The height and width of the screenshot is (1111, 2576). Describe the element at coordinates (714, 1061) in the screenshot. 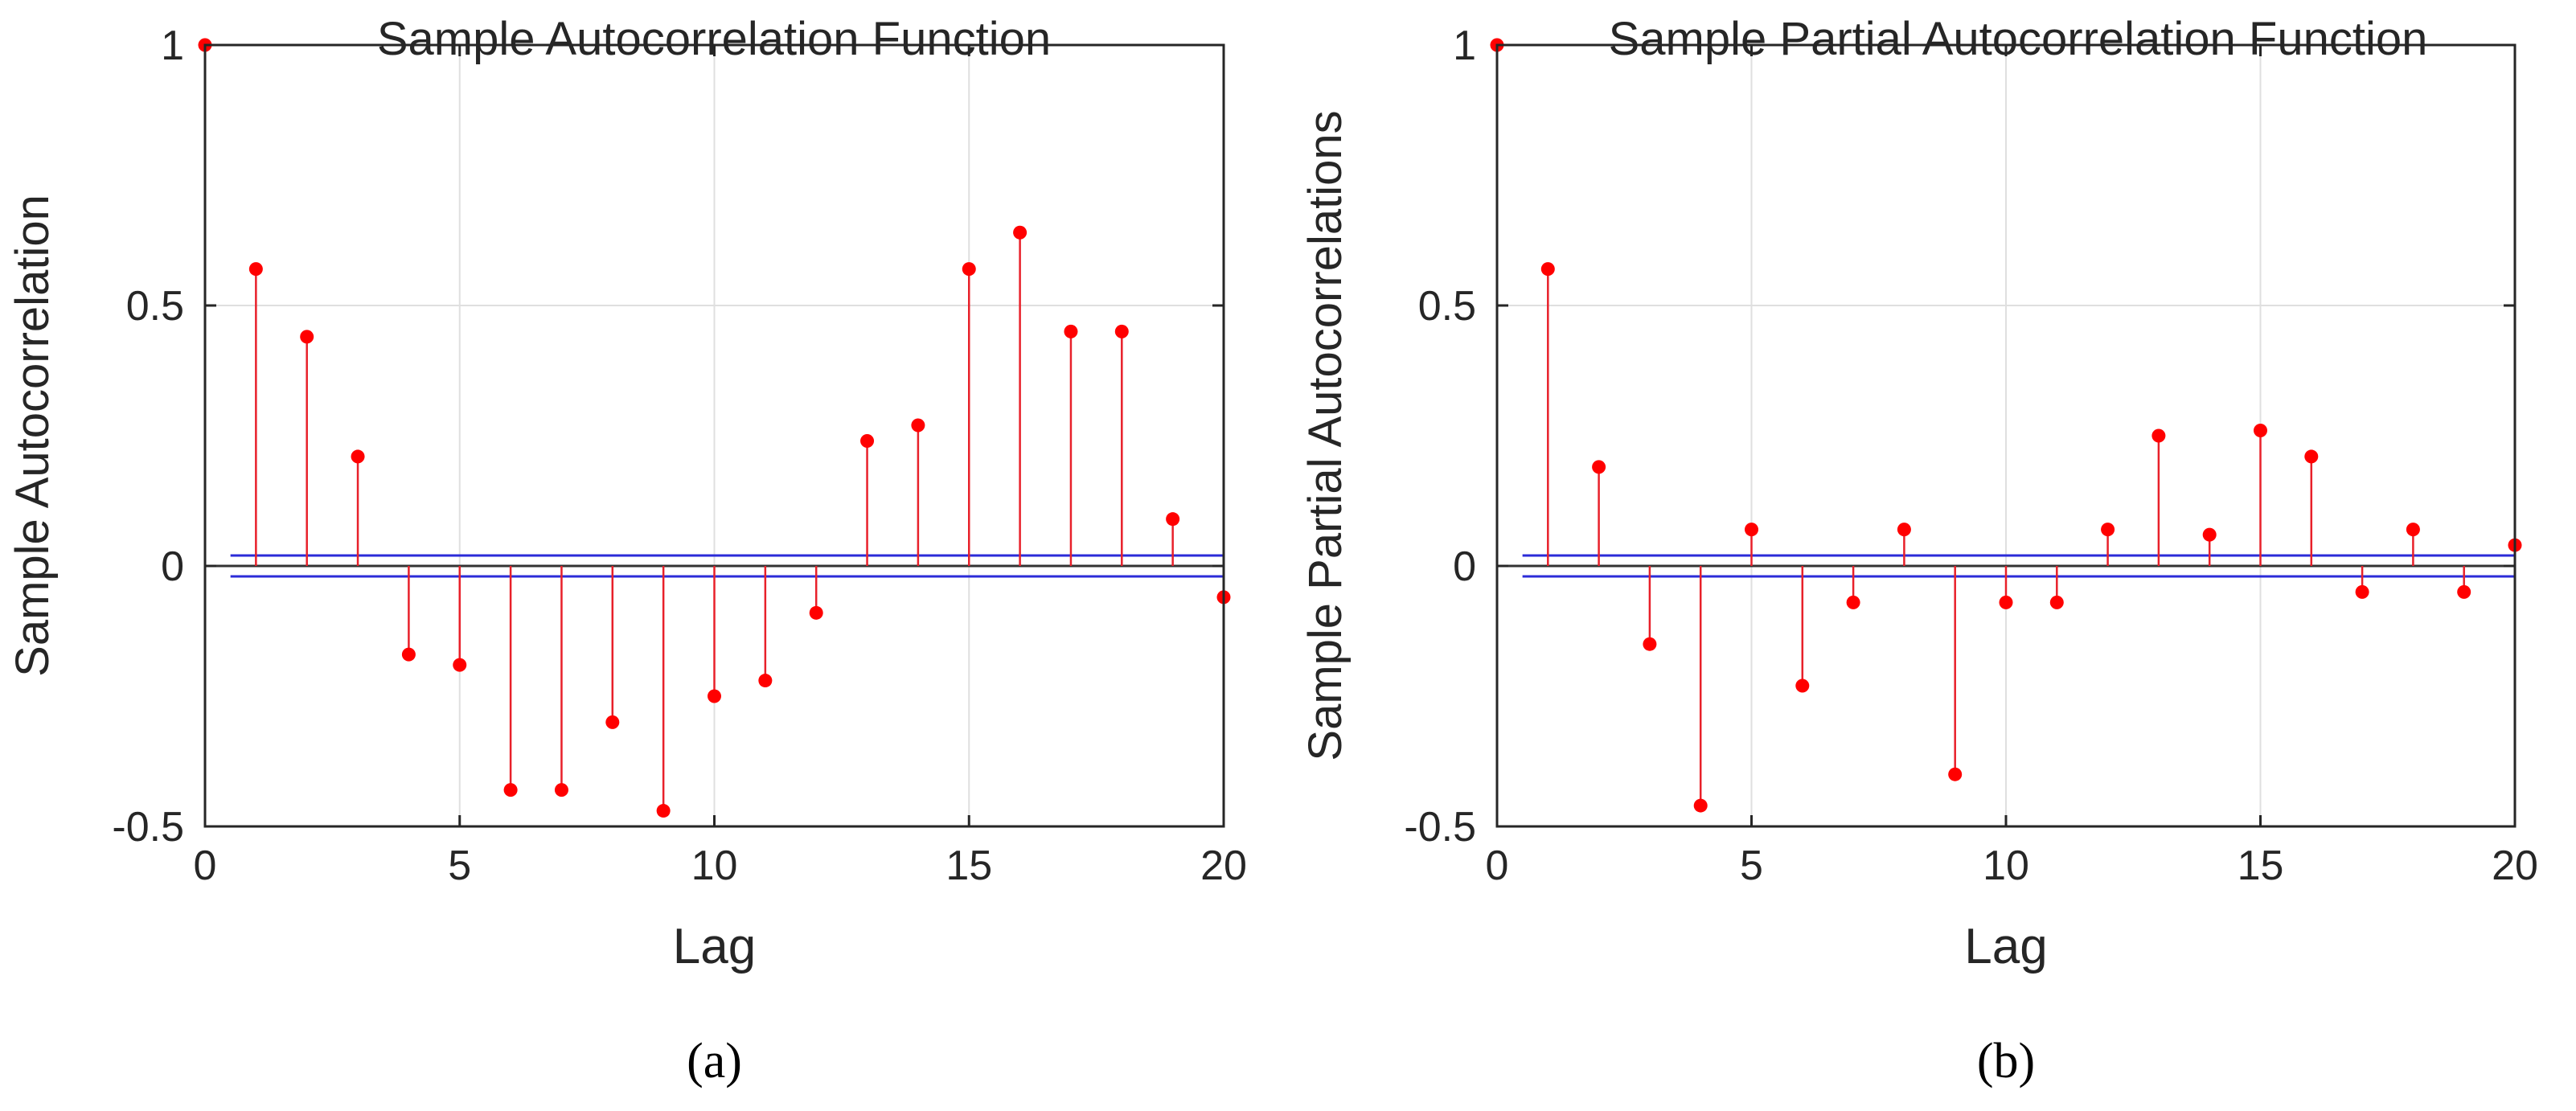

I see `panel-caption: (a)` at that location.